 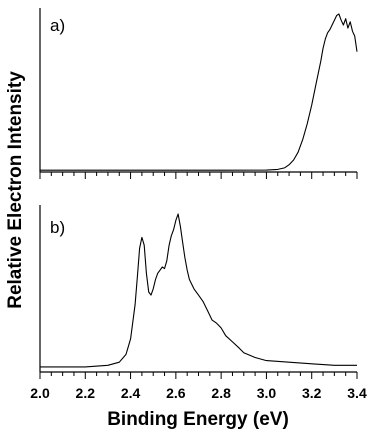 I want to click on panel-b-label: b), so click(x=57, y=227).